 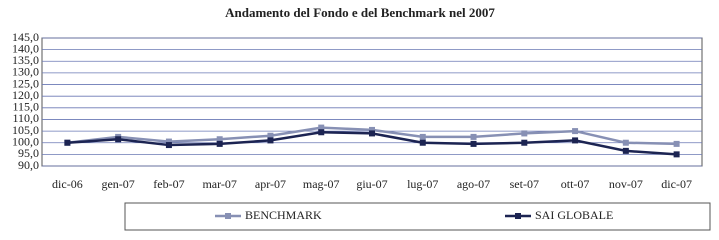 What do you see at coordinates (371, 184) in the screenshot?
I see `x-tick-label: giu-07` at bounding box center [371, 184].